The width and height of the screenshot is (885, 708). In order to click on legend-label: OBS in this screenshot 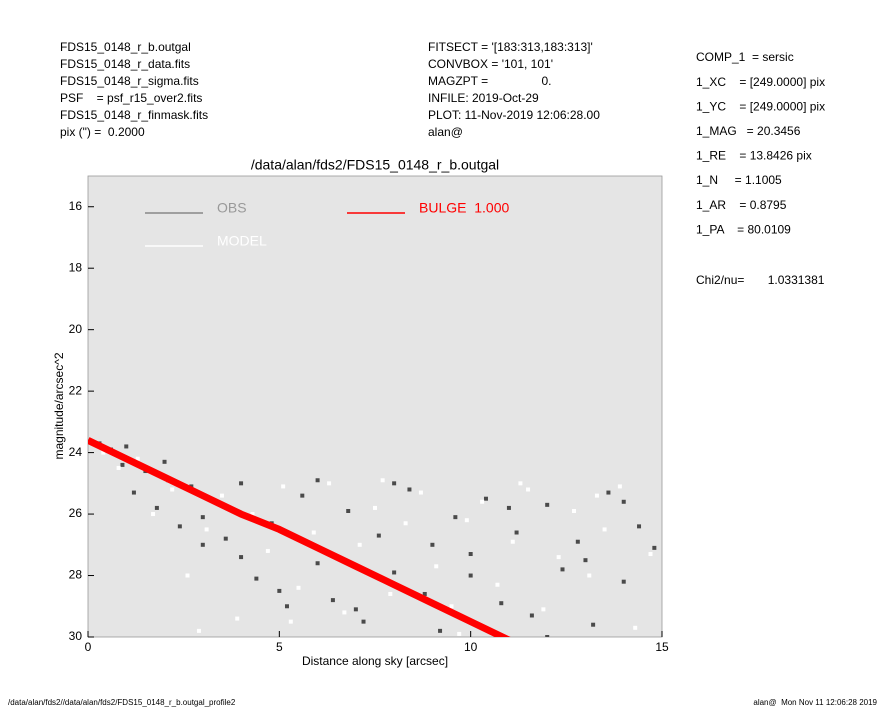, I will do `click(232, 208)`.